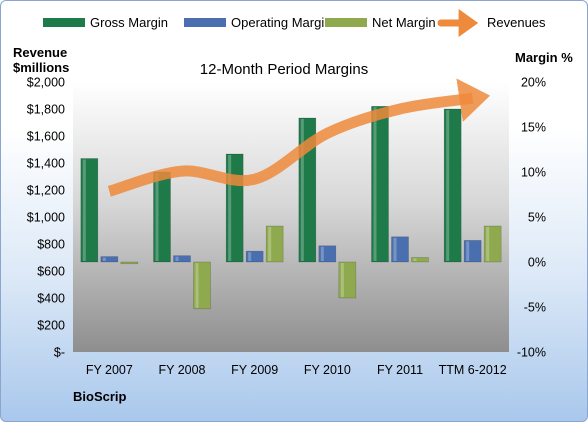 The height and width of the screenshot is (422, 588). Describe the element at coordinates (533, 128) in the screenshot. I see `right-tick-label: 15%` at that location.